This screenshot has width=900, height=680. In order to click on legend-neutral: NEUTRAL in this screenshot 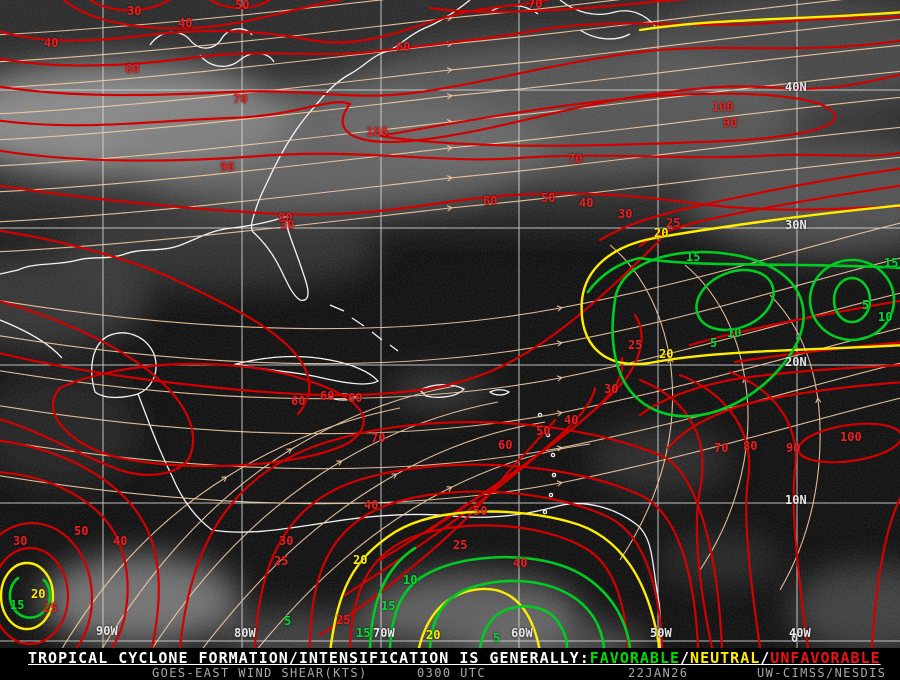, I will do `click(725, 658)`.